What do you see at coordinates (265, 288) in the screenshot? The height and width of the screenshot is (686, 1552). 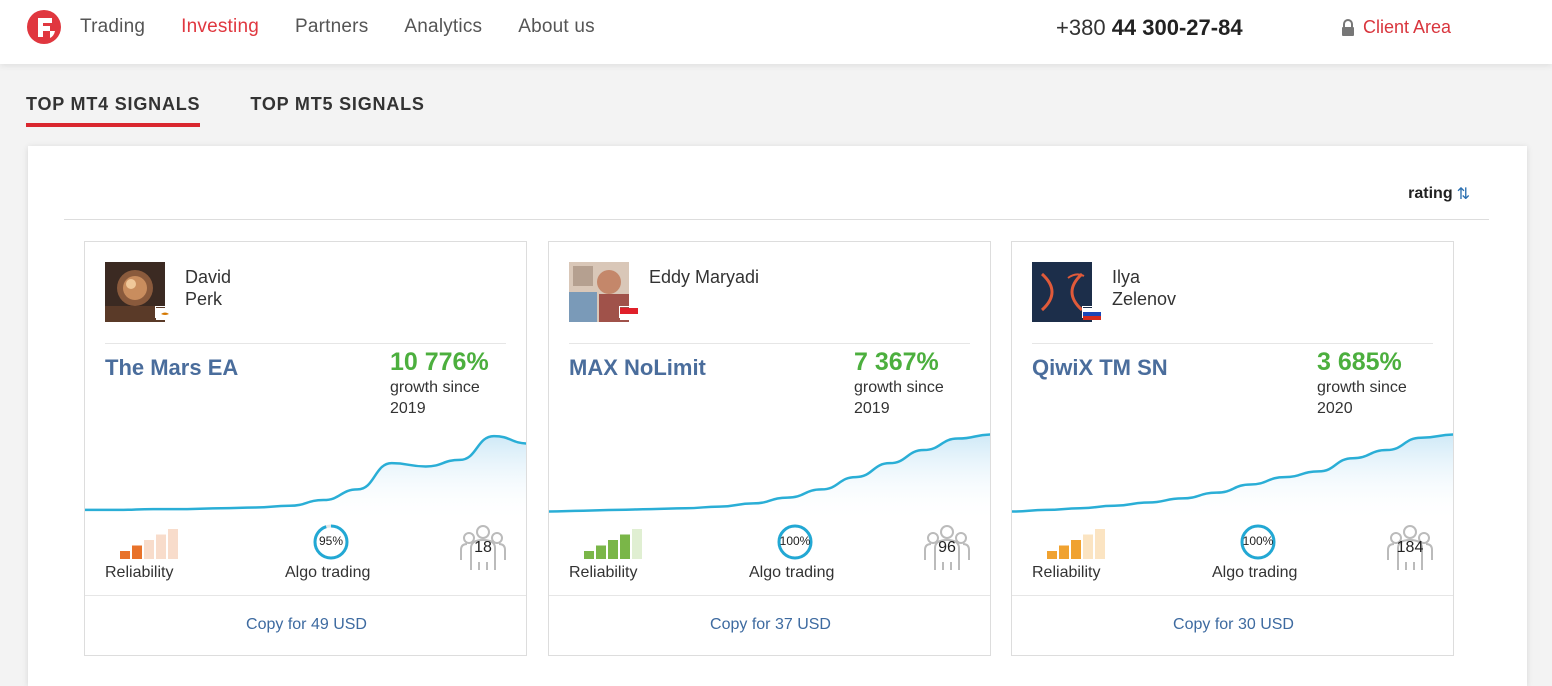 I see `trader-name: David Perk` at bounding box center [265, 288].